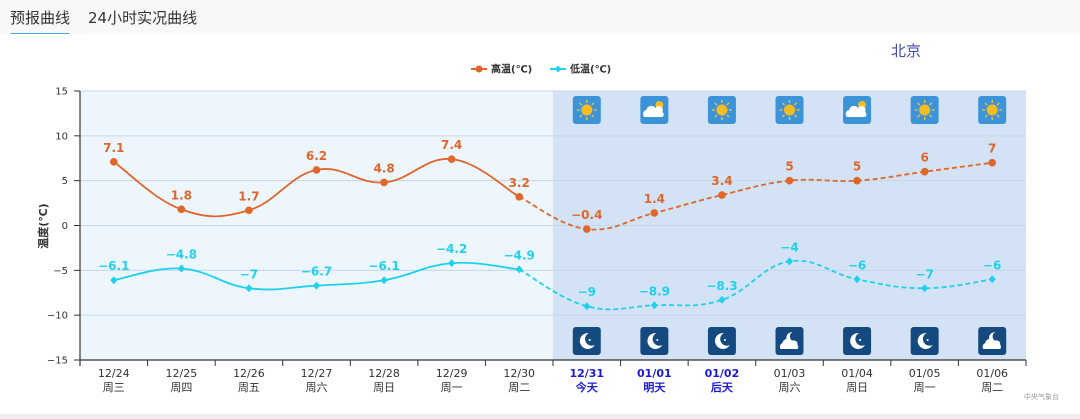 The width and height of the screenshot is (1080, 419). What do you see at coordinates (114, 373) in the screenshot?
I see `x-date-label: 12/24` at bounding box center [114, 373].